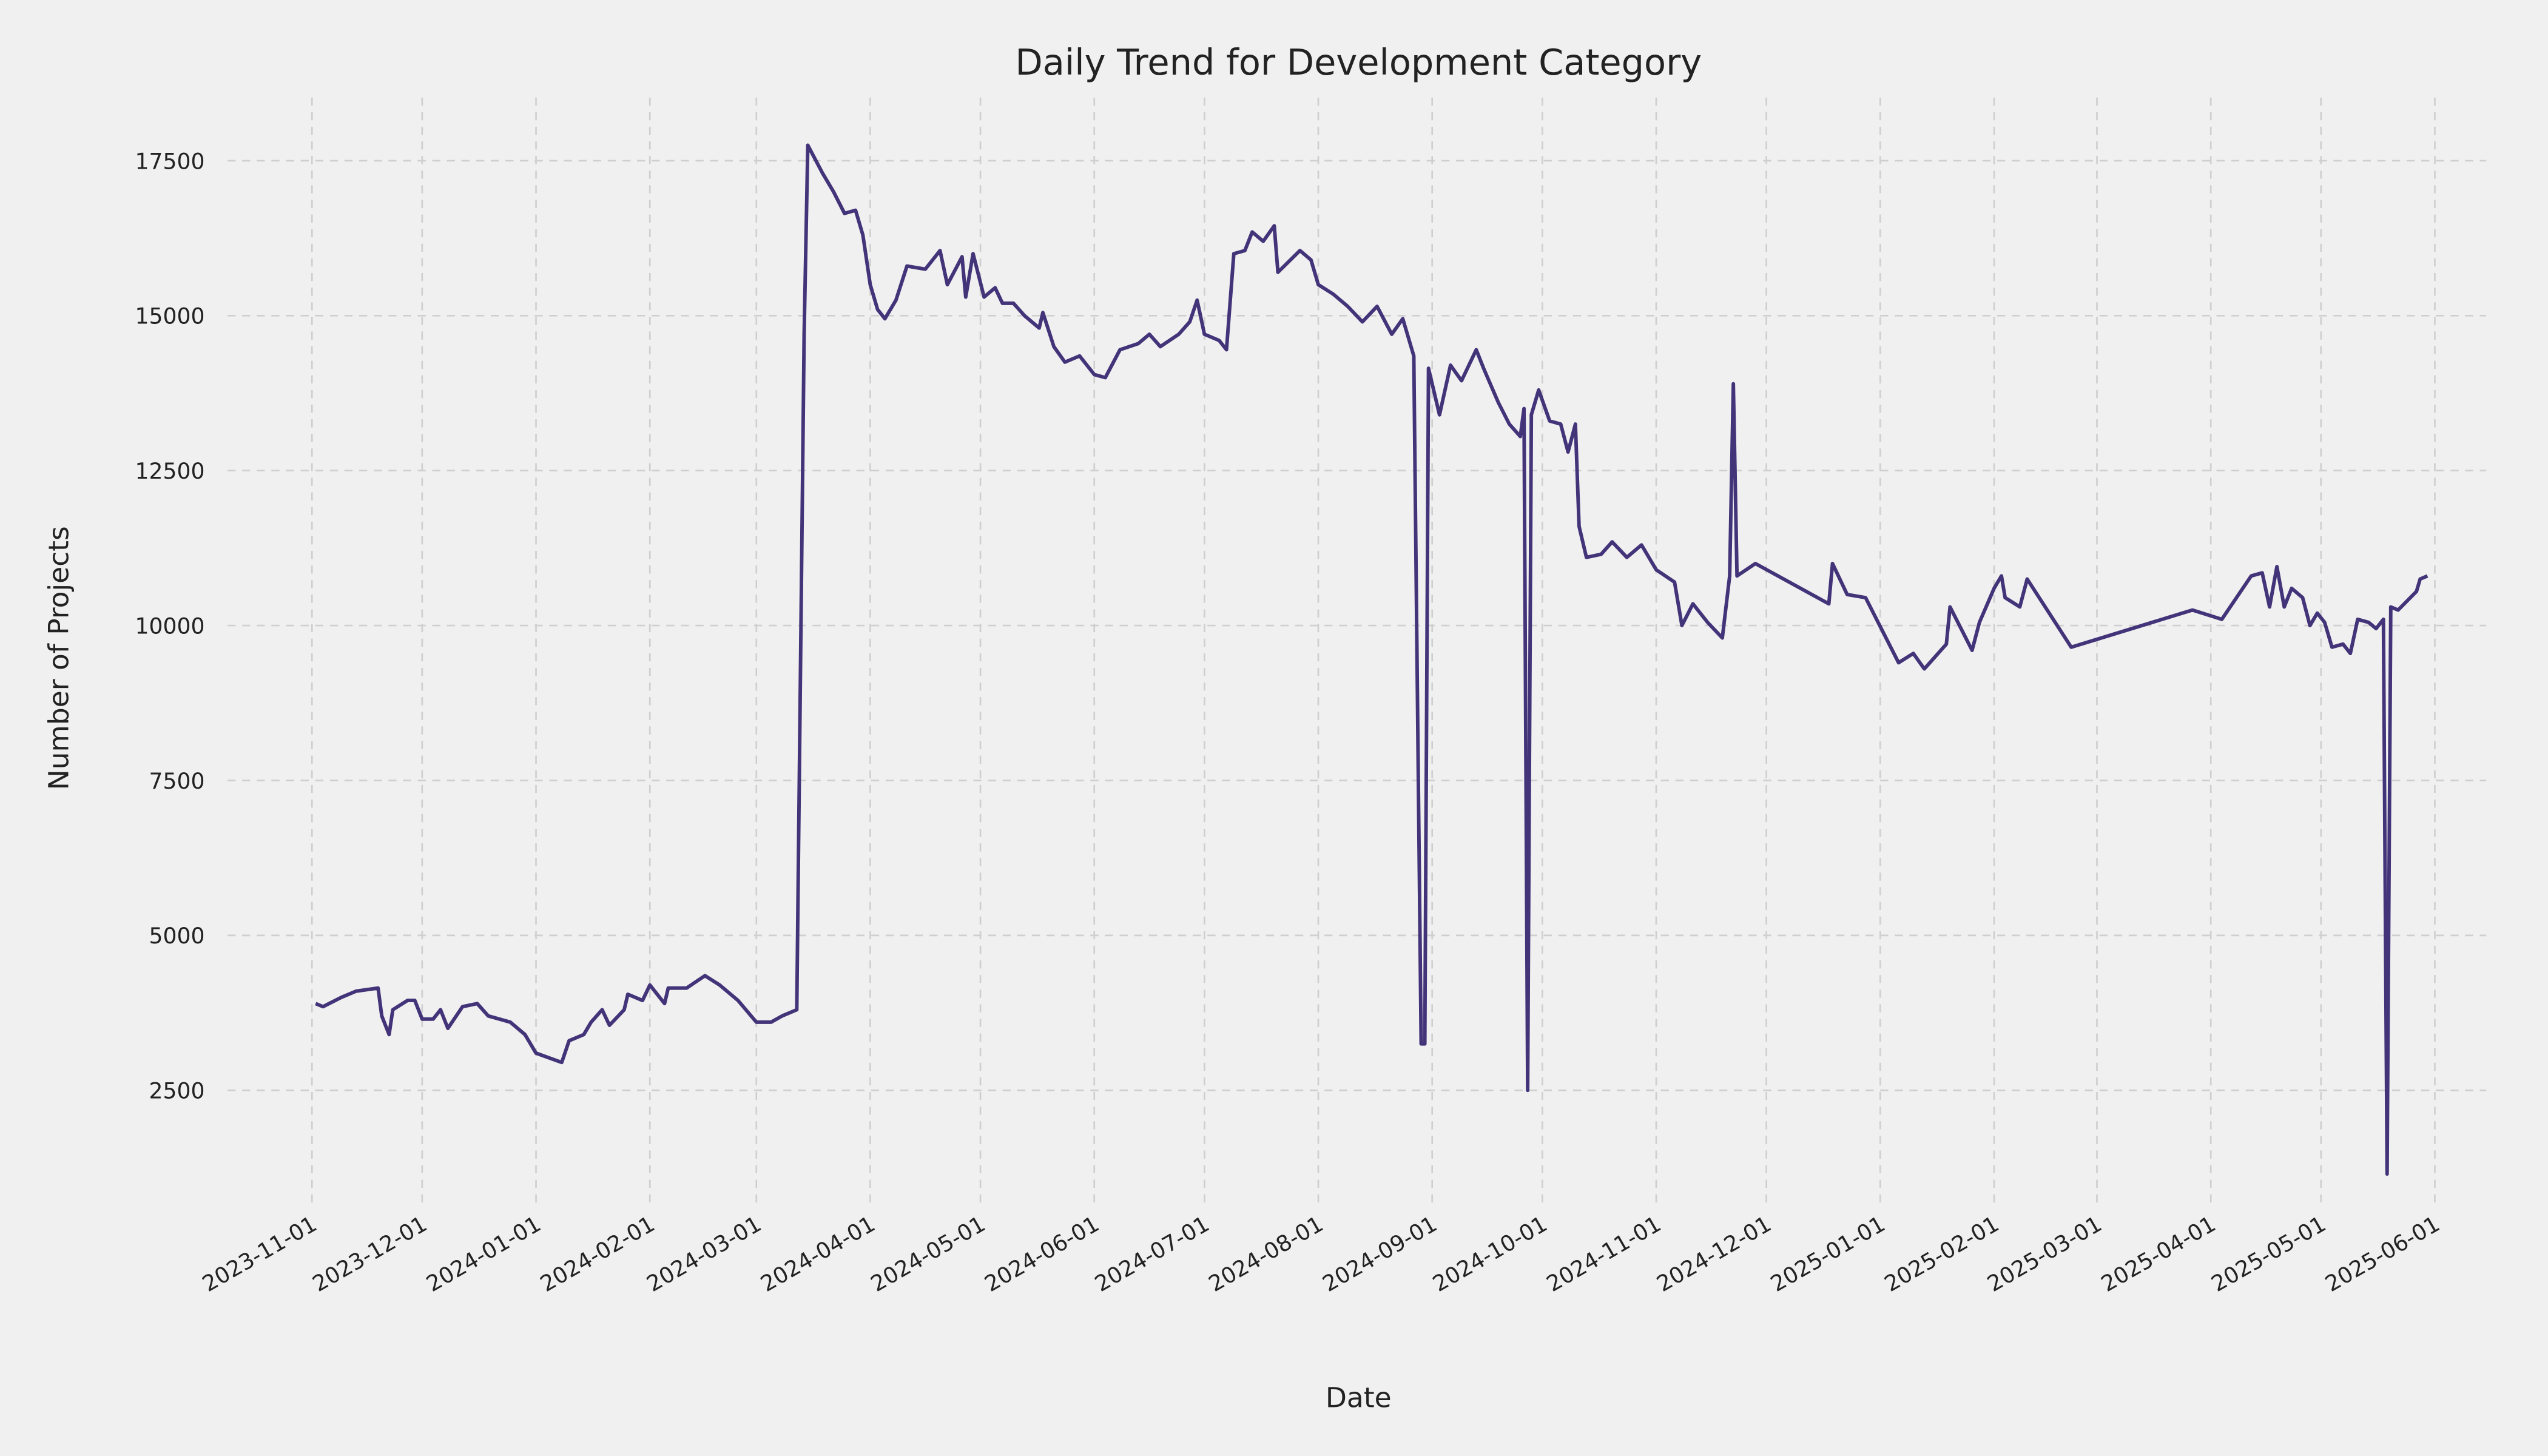  Describe the element at coordinates (169, 316) in the screenshot. I see `y-tick-label: 15000` at that location.